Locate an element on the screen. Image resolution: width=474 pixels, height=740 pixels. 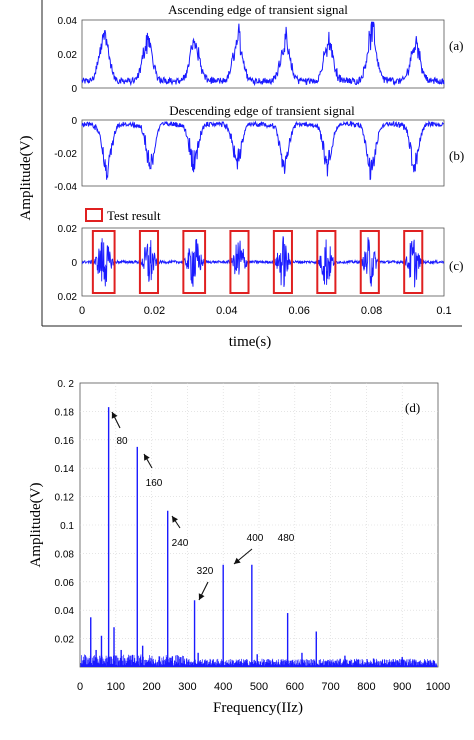
panel-c-yticks: 0.02 0 0.02 is located at coordinates (68, 263).